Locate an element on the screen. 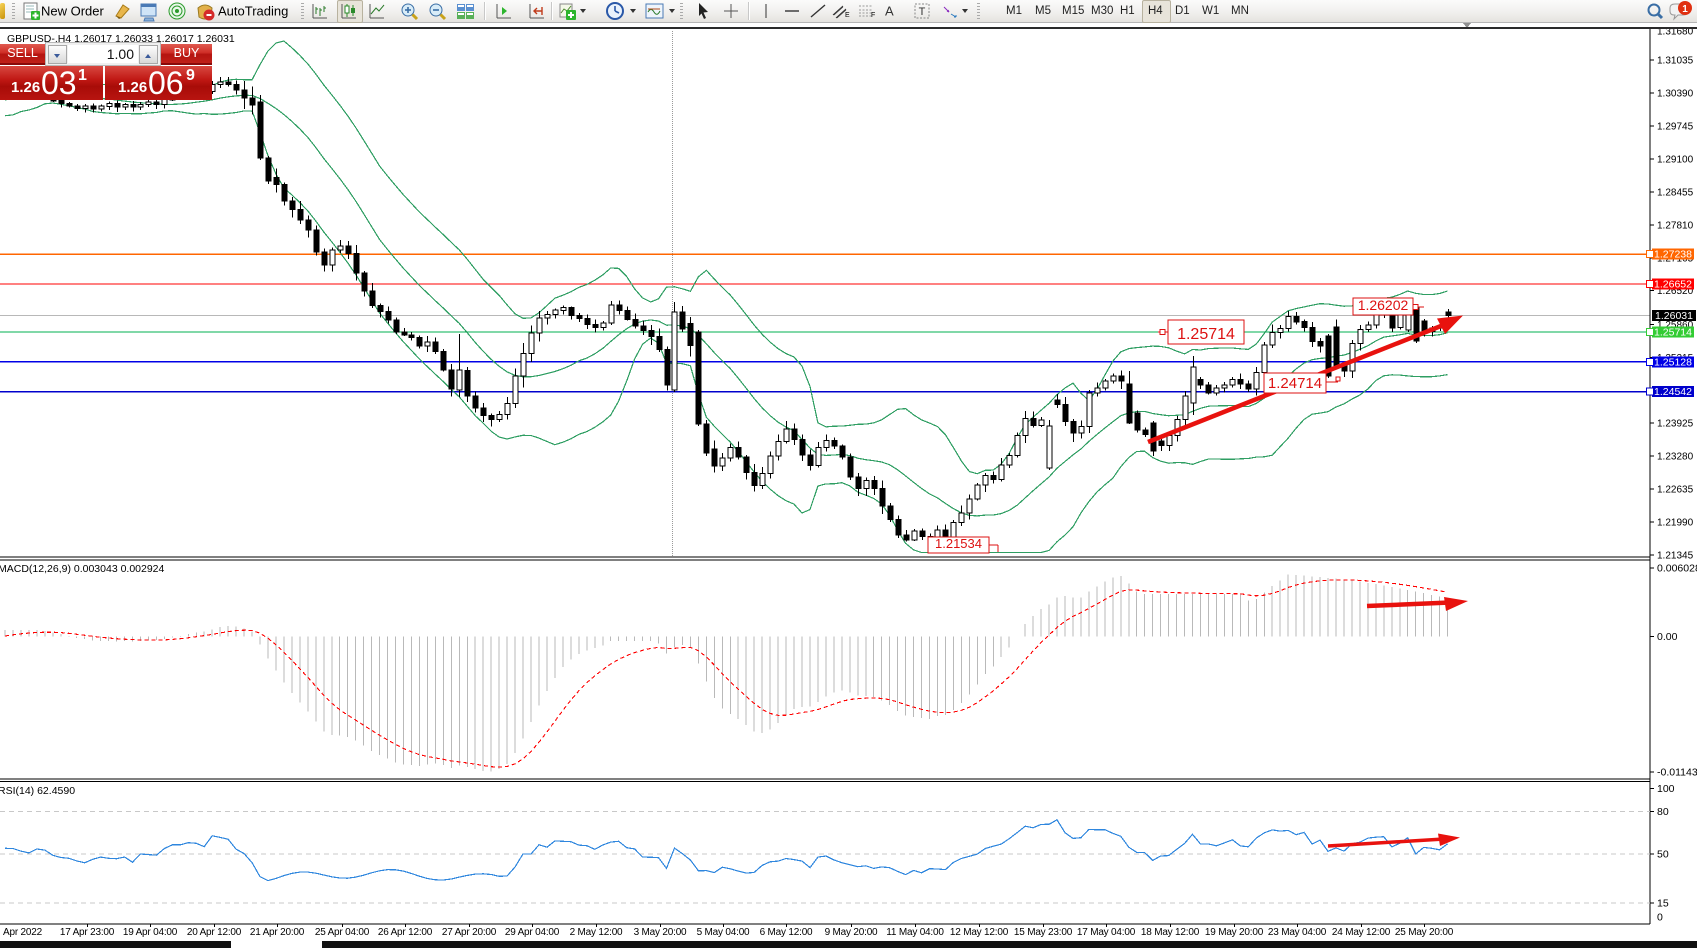 This screenshot has height=948, width=1697. svg-text: 1.27810 is located at coordinates (1675, 225).